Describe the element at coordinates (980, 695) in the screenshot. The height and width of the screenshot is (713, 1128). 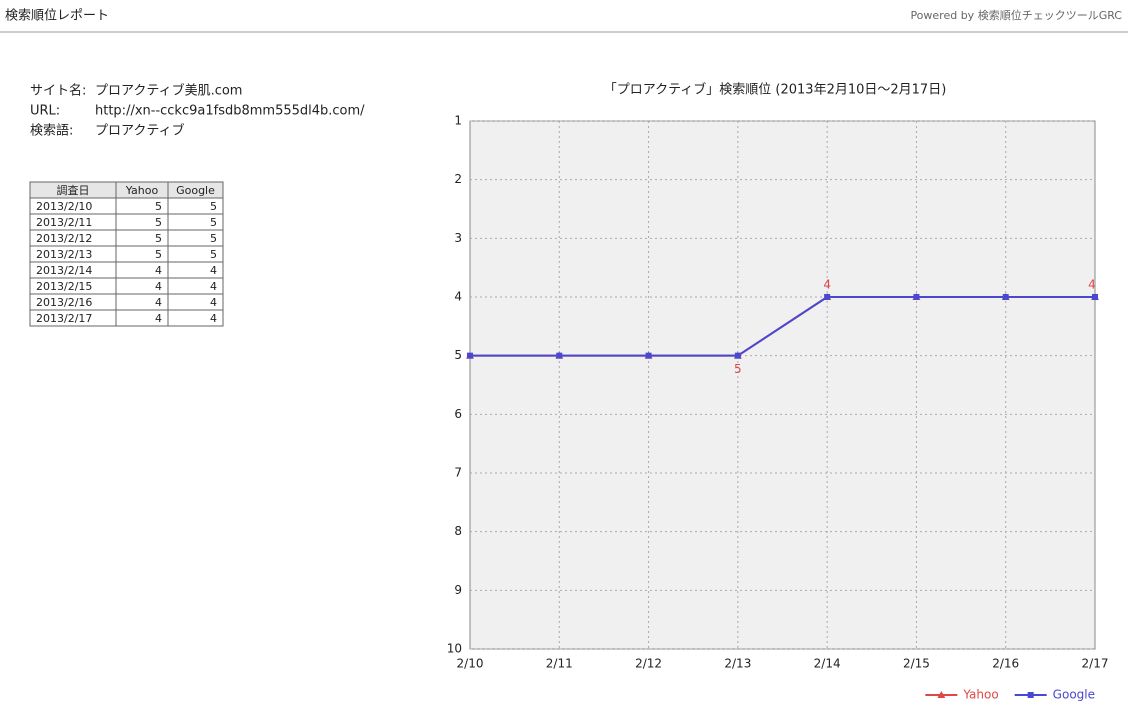
I see `legend-label: Yahoo` at that location.